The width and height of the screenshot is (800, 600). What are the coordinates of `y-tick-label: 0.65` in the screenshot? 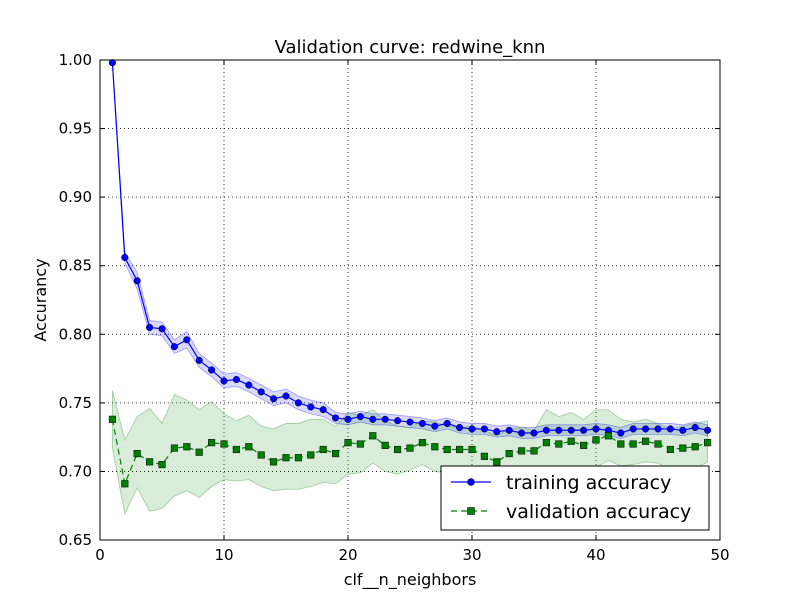 It's located at (75, 540).